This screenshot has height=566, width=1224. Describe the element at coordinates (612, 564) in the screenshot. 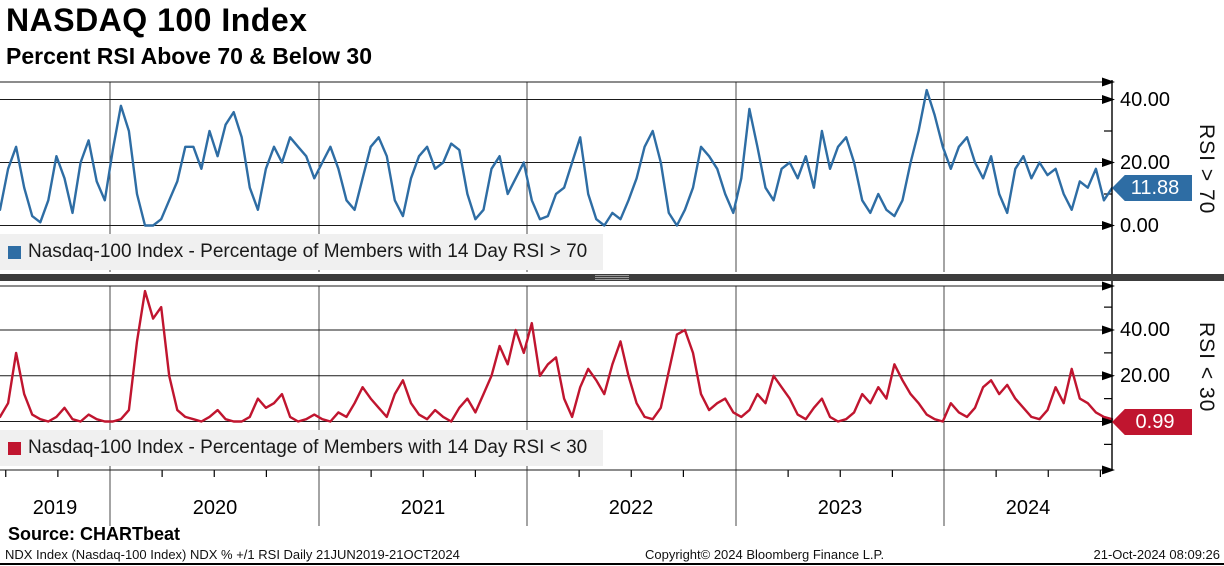

I see `bottom-rule` at that location.